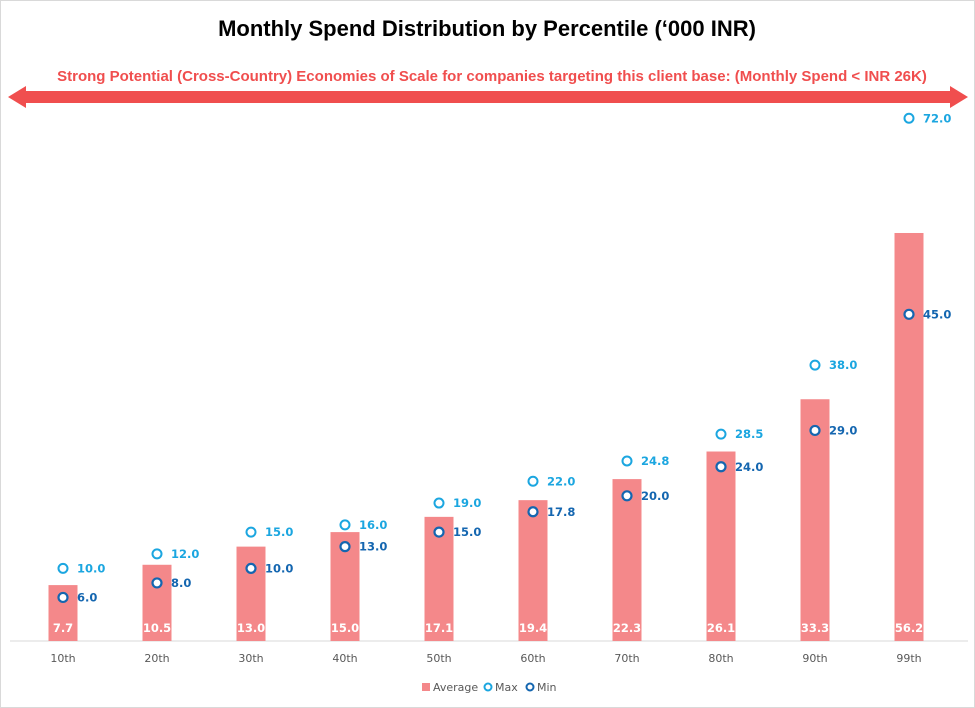 The height and width of the screenshot is (708, 975). Describe the element at coordinates (373, 547) in the screenshot. I see `min-label-40th: 13.0` at that location.